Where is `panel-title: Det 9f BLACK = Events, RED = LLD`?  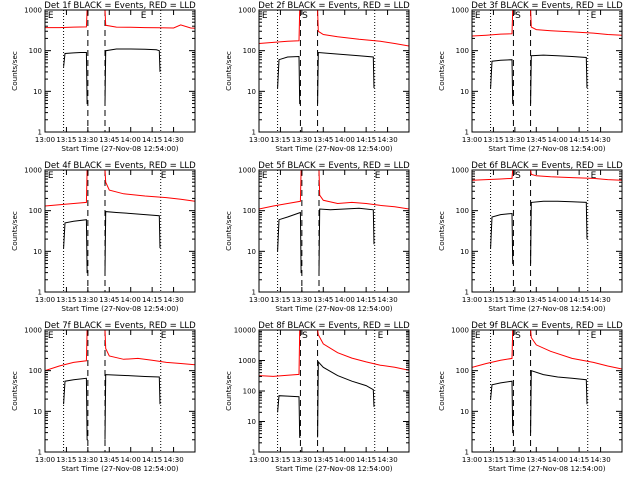 panel-title: Det 9f BLACK = Events, RED = LLD is located at coordinates (547, 326).